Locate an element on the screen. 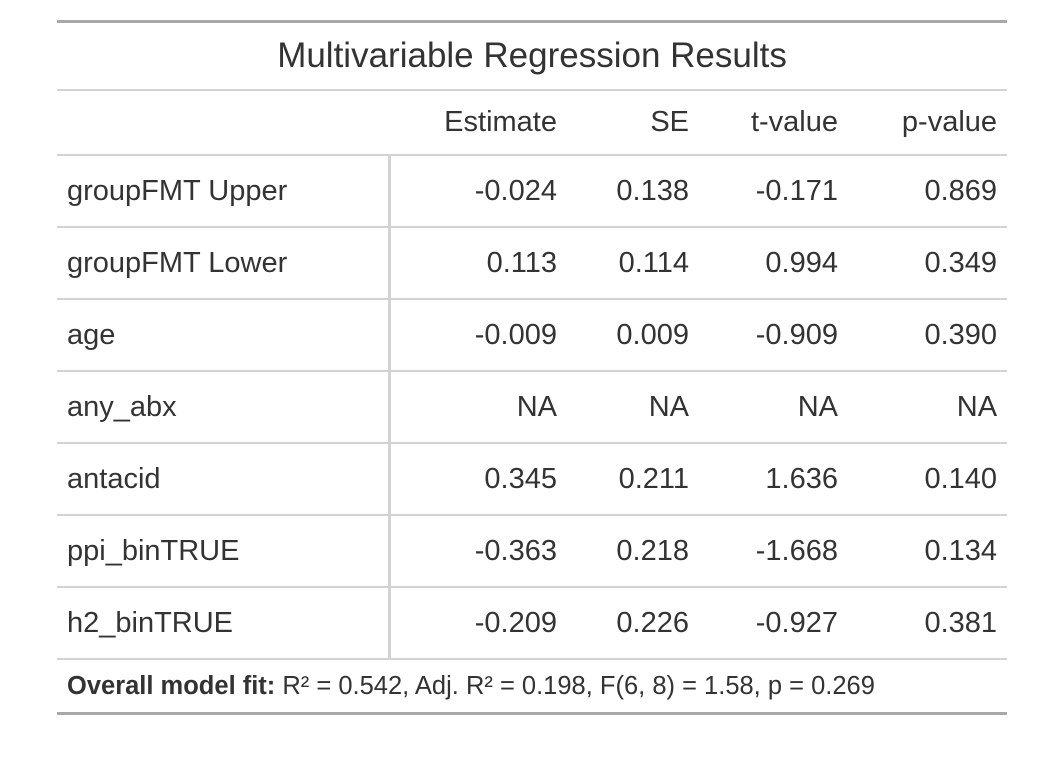  t-value-cell: NA is located at coordinates (773, 407).